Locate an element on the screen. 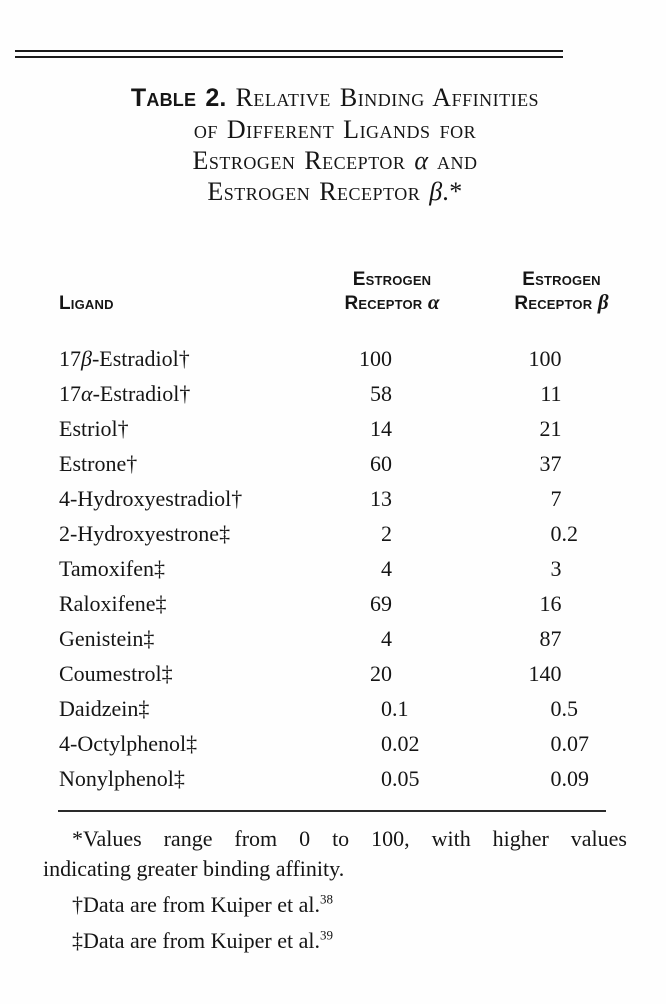 This screenshot has height=1004, width=666. value-cell-er-beta: 3 is located at coordinates (561, 568).